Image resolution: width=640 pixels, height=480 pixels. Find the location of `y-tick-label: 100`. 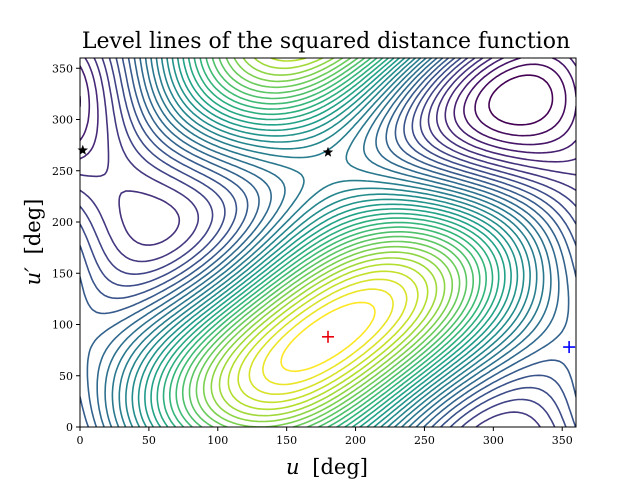

y-tick-label: 100 is located at coordinates (62, 325).